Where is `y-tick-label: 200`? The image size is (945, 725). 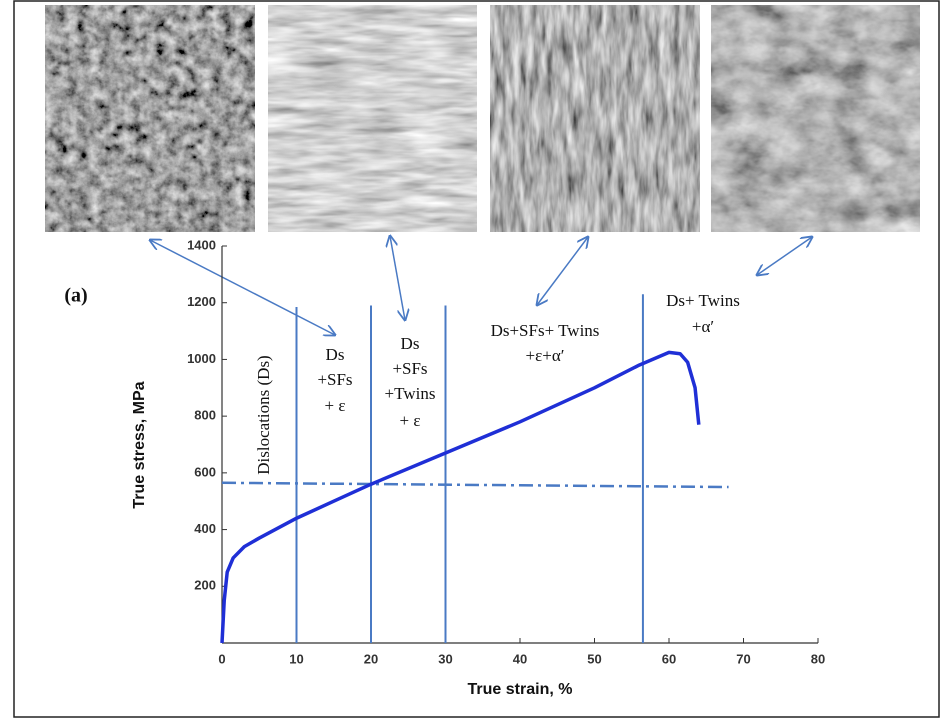
y-tick-label: 200 is located at coordinates (205, 585).